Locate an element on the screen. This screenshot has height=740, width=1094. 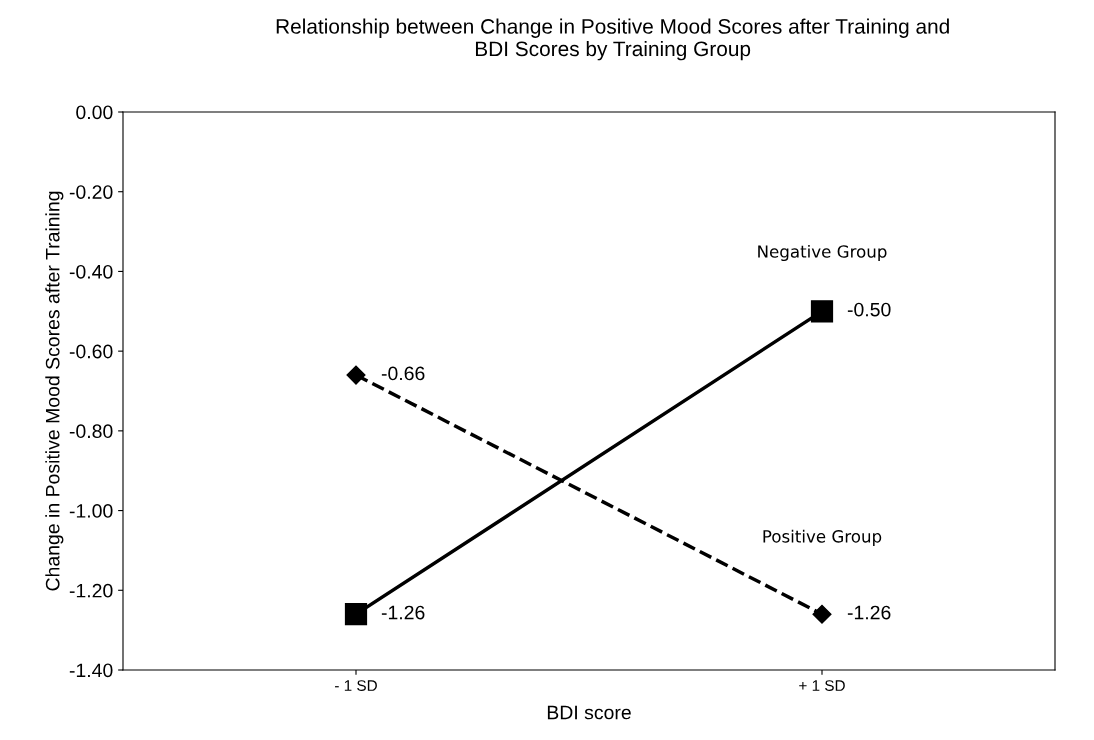
x-axis-title: BDI score is located at coordinates (589, 712).